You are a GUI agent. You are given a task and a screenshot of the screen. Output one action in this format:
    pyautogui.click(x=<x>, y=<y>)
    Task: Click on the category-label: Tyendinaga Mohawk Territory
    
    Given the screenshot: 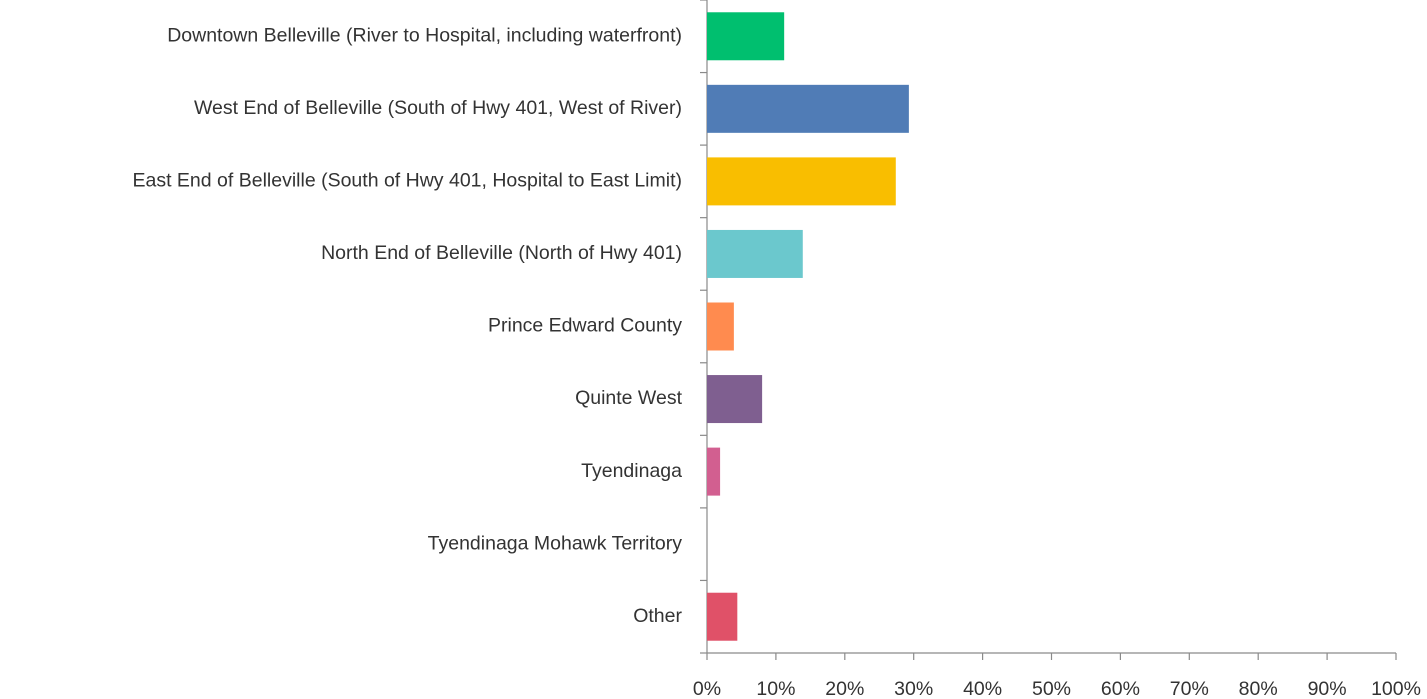 What is the action you would take?
    pyautogui.click(x=555, y=543)
    